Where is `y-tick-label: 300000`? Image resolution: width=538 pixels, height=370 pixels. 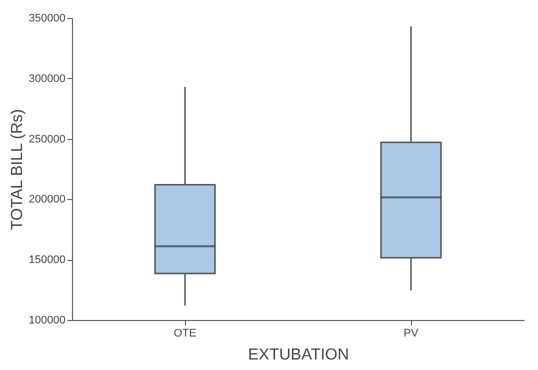 y-tick-label: 300000 is located at coordinates (47, 78).